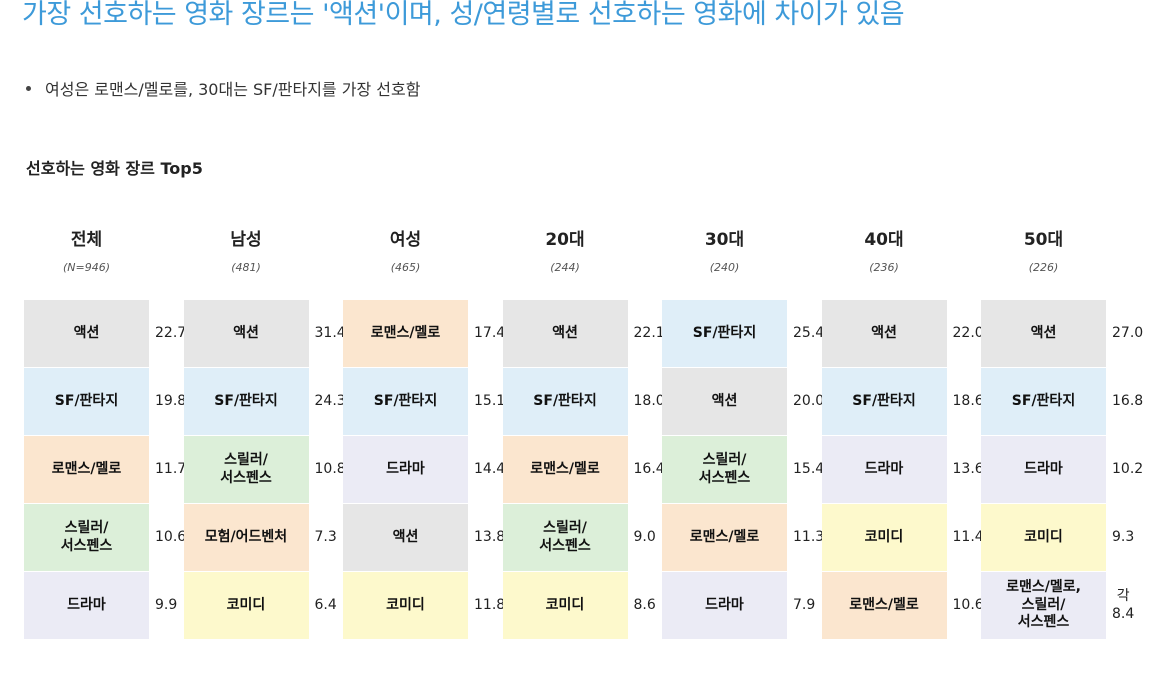 This screenshot has height=675, width=1154. I want to click on genre-value: 13.6, so click(968, 468).